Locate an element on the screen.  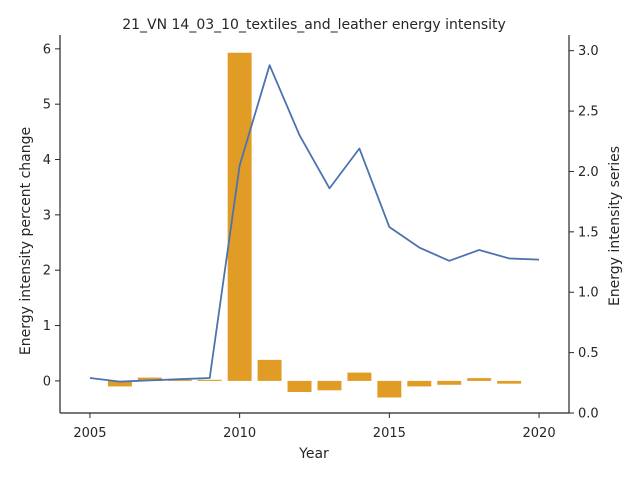
bar-2010 is located at coordinates (239, 216).